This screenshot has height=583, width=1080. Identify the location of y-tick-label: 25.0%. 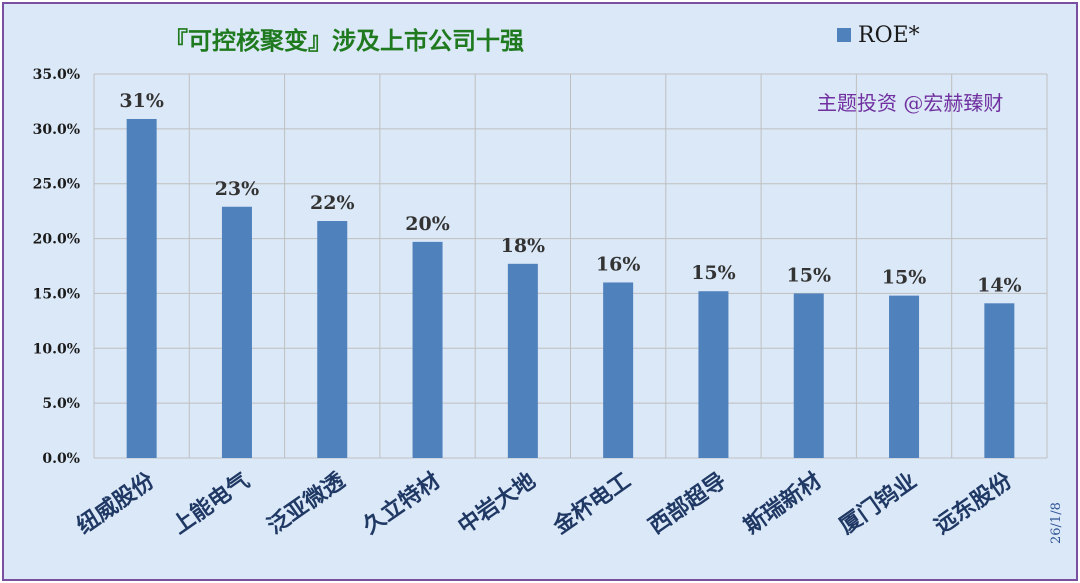
(56, 185).